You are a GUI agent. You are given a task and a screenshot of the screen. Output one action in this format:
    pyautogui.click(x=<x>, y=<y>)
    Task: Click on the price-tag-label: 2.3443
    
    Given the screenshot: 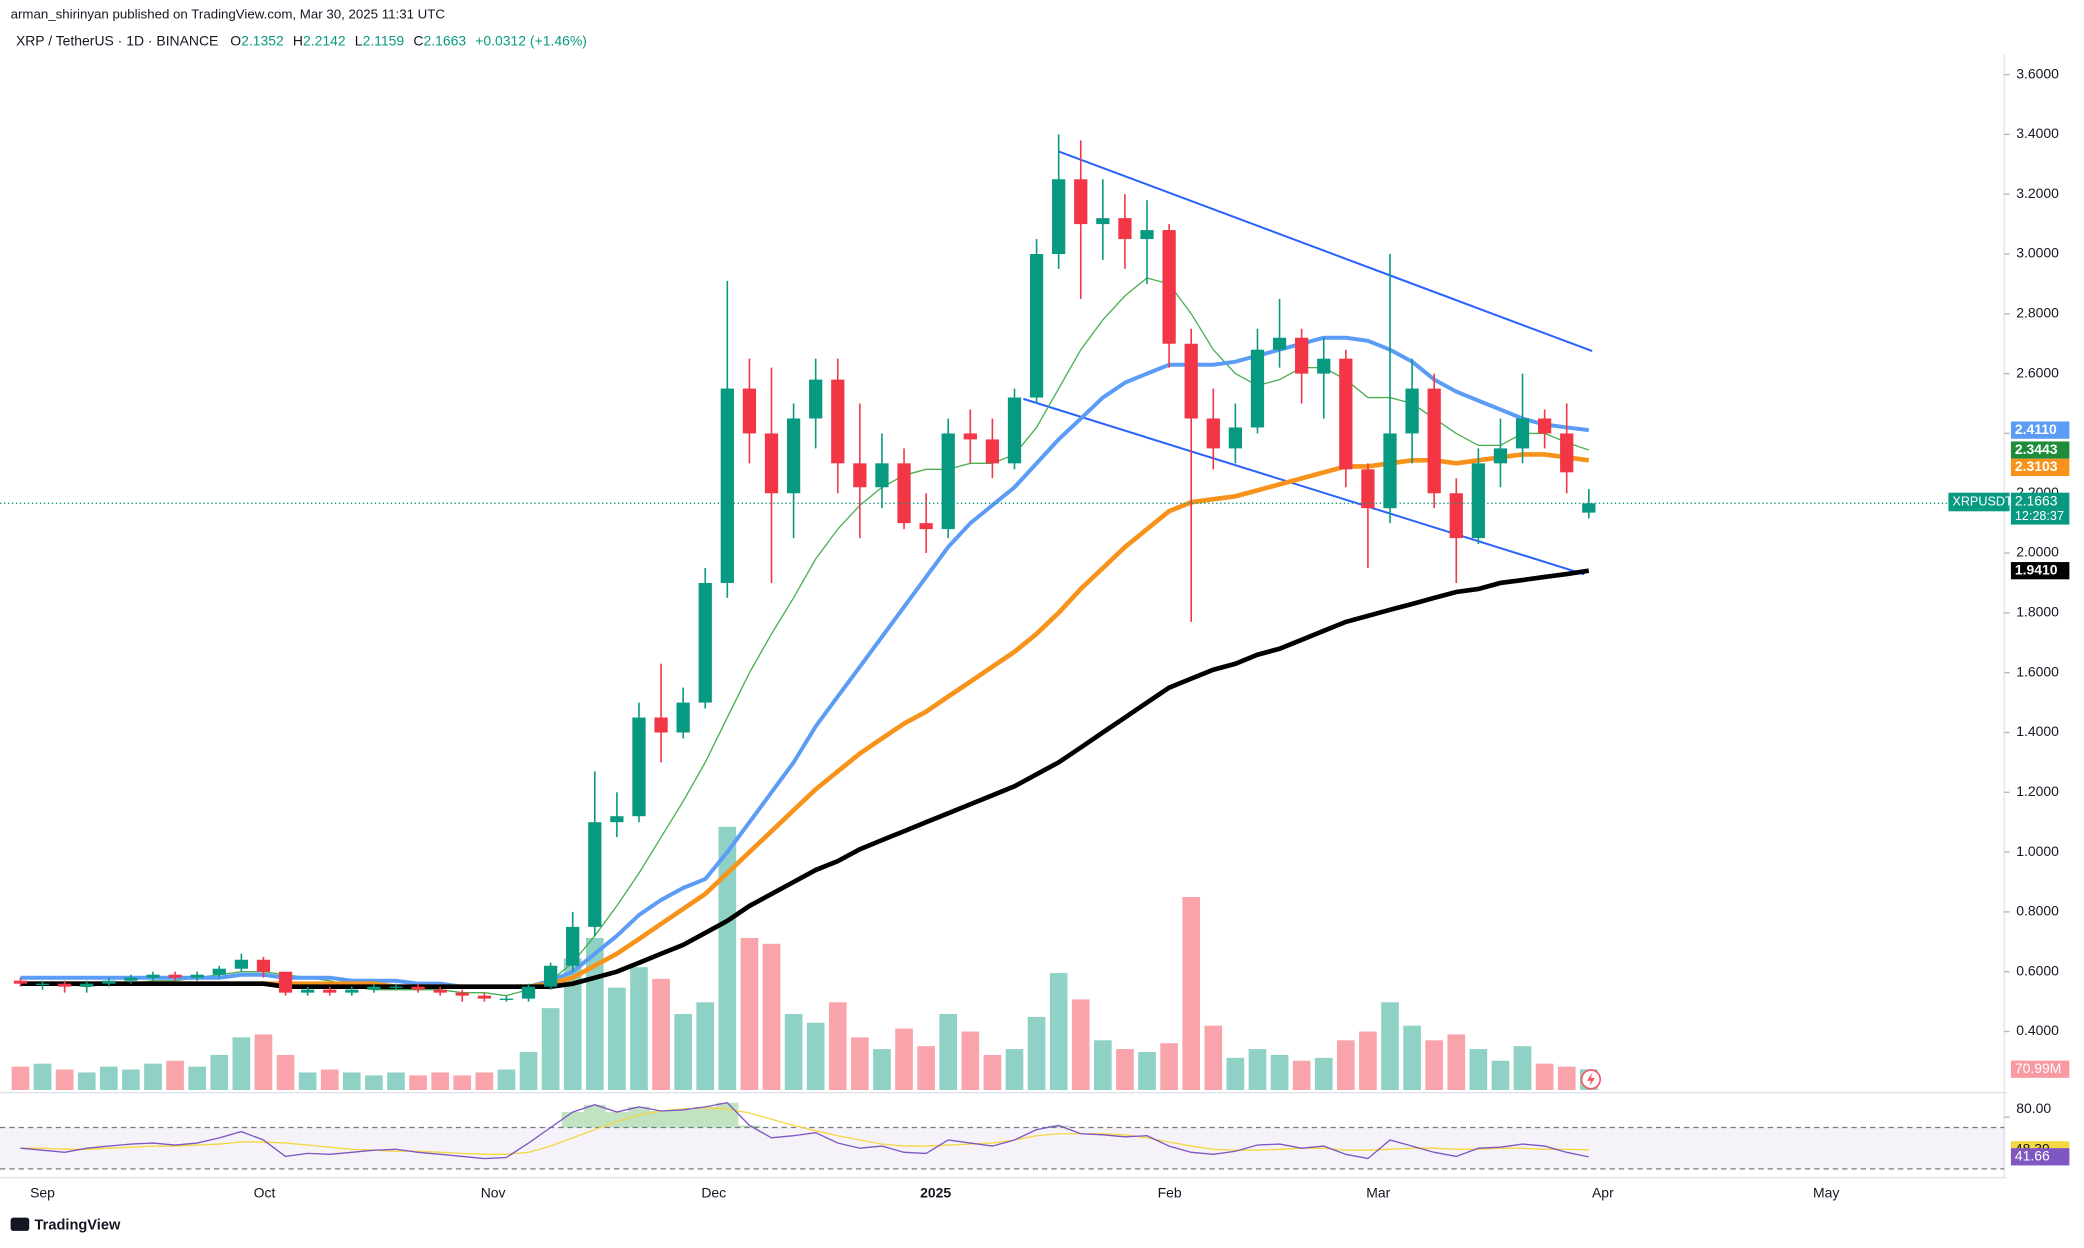 What is the action you would take?
    pyautogui.click(x=2036, y=449)
    